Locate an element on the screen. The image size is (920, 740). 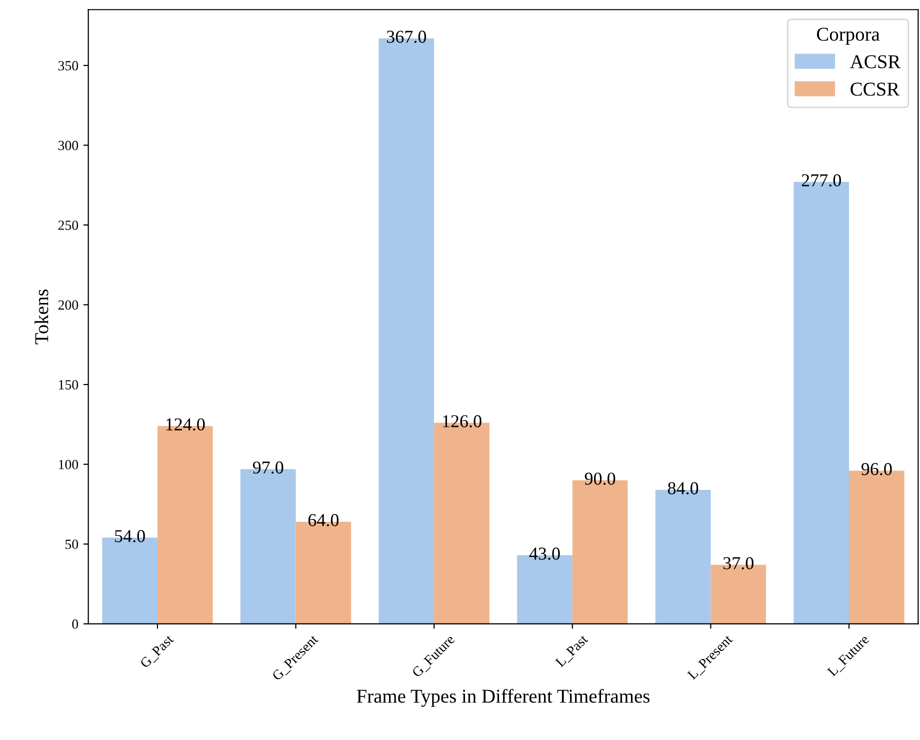
y-tick-label: 150 is located at coordinates (68, 385).